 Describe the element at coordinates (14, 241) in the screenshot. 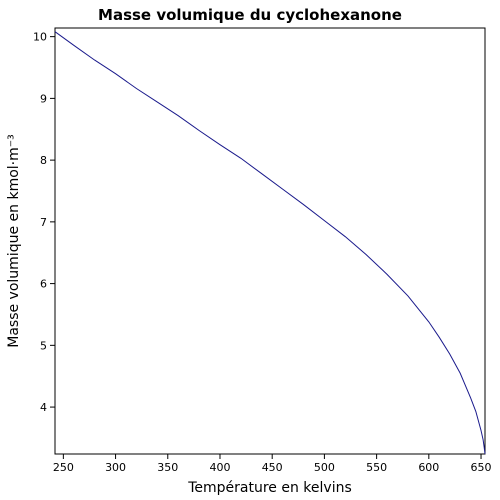

I see `y-axis-label: Masse volumique en kmol·m⁻³` at that location.